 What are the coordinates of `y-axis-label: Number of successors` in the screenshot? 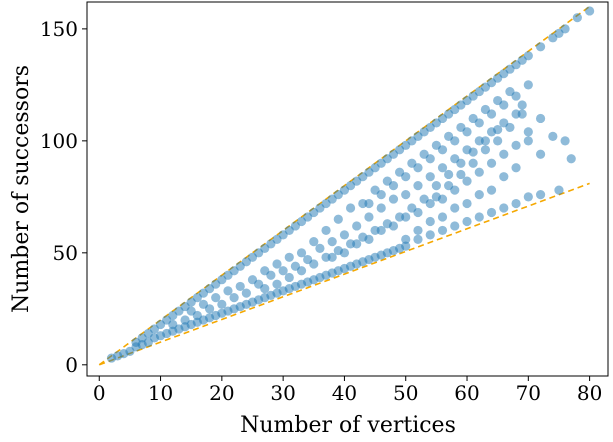 It's located at (21, 189).